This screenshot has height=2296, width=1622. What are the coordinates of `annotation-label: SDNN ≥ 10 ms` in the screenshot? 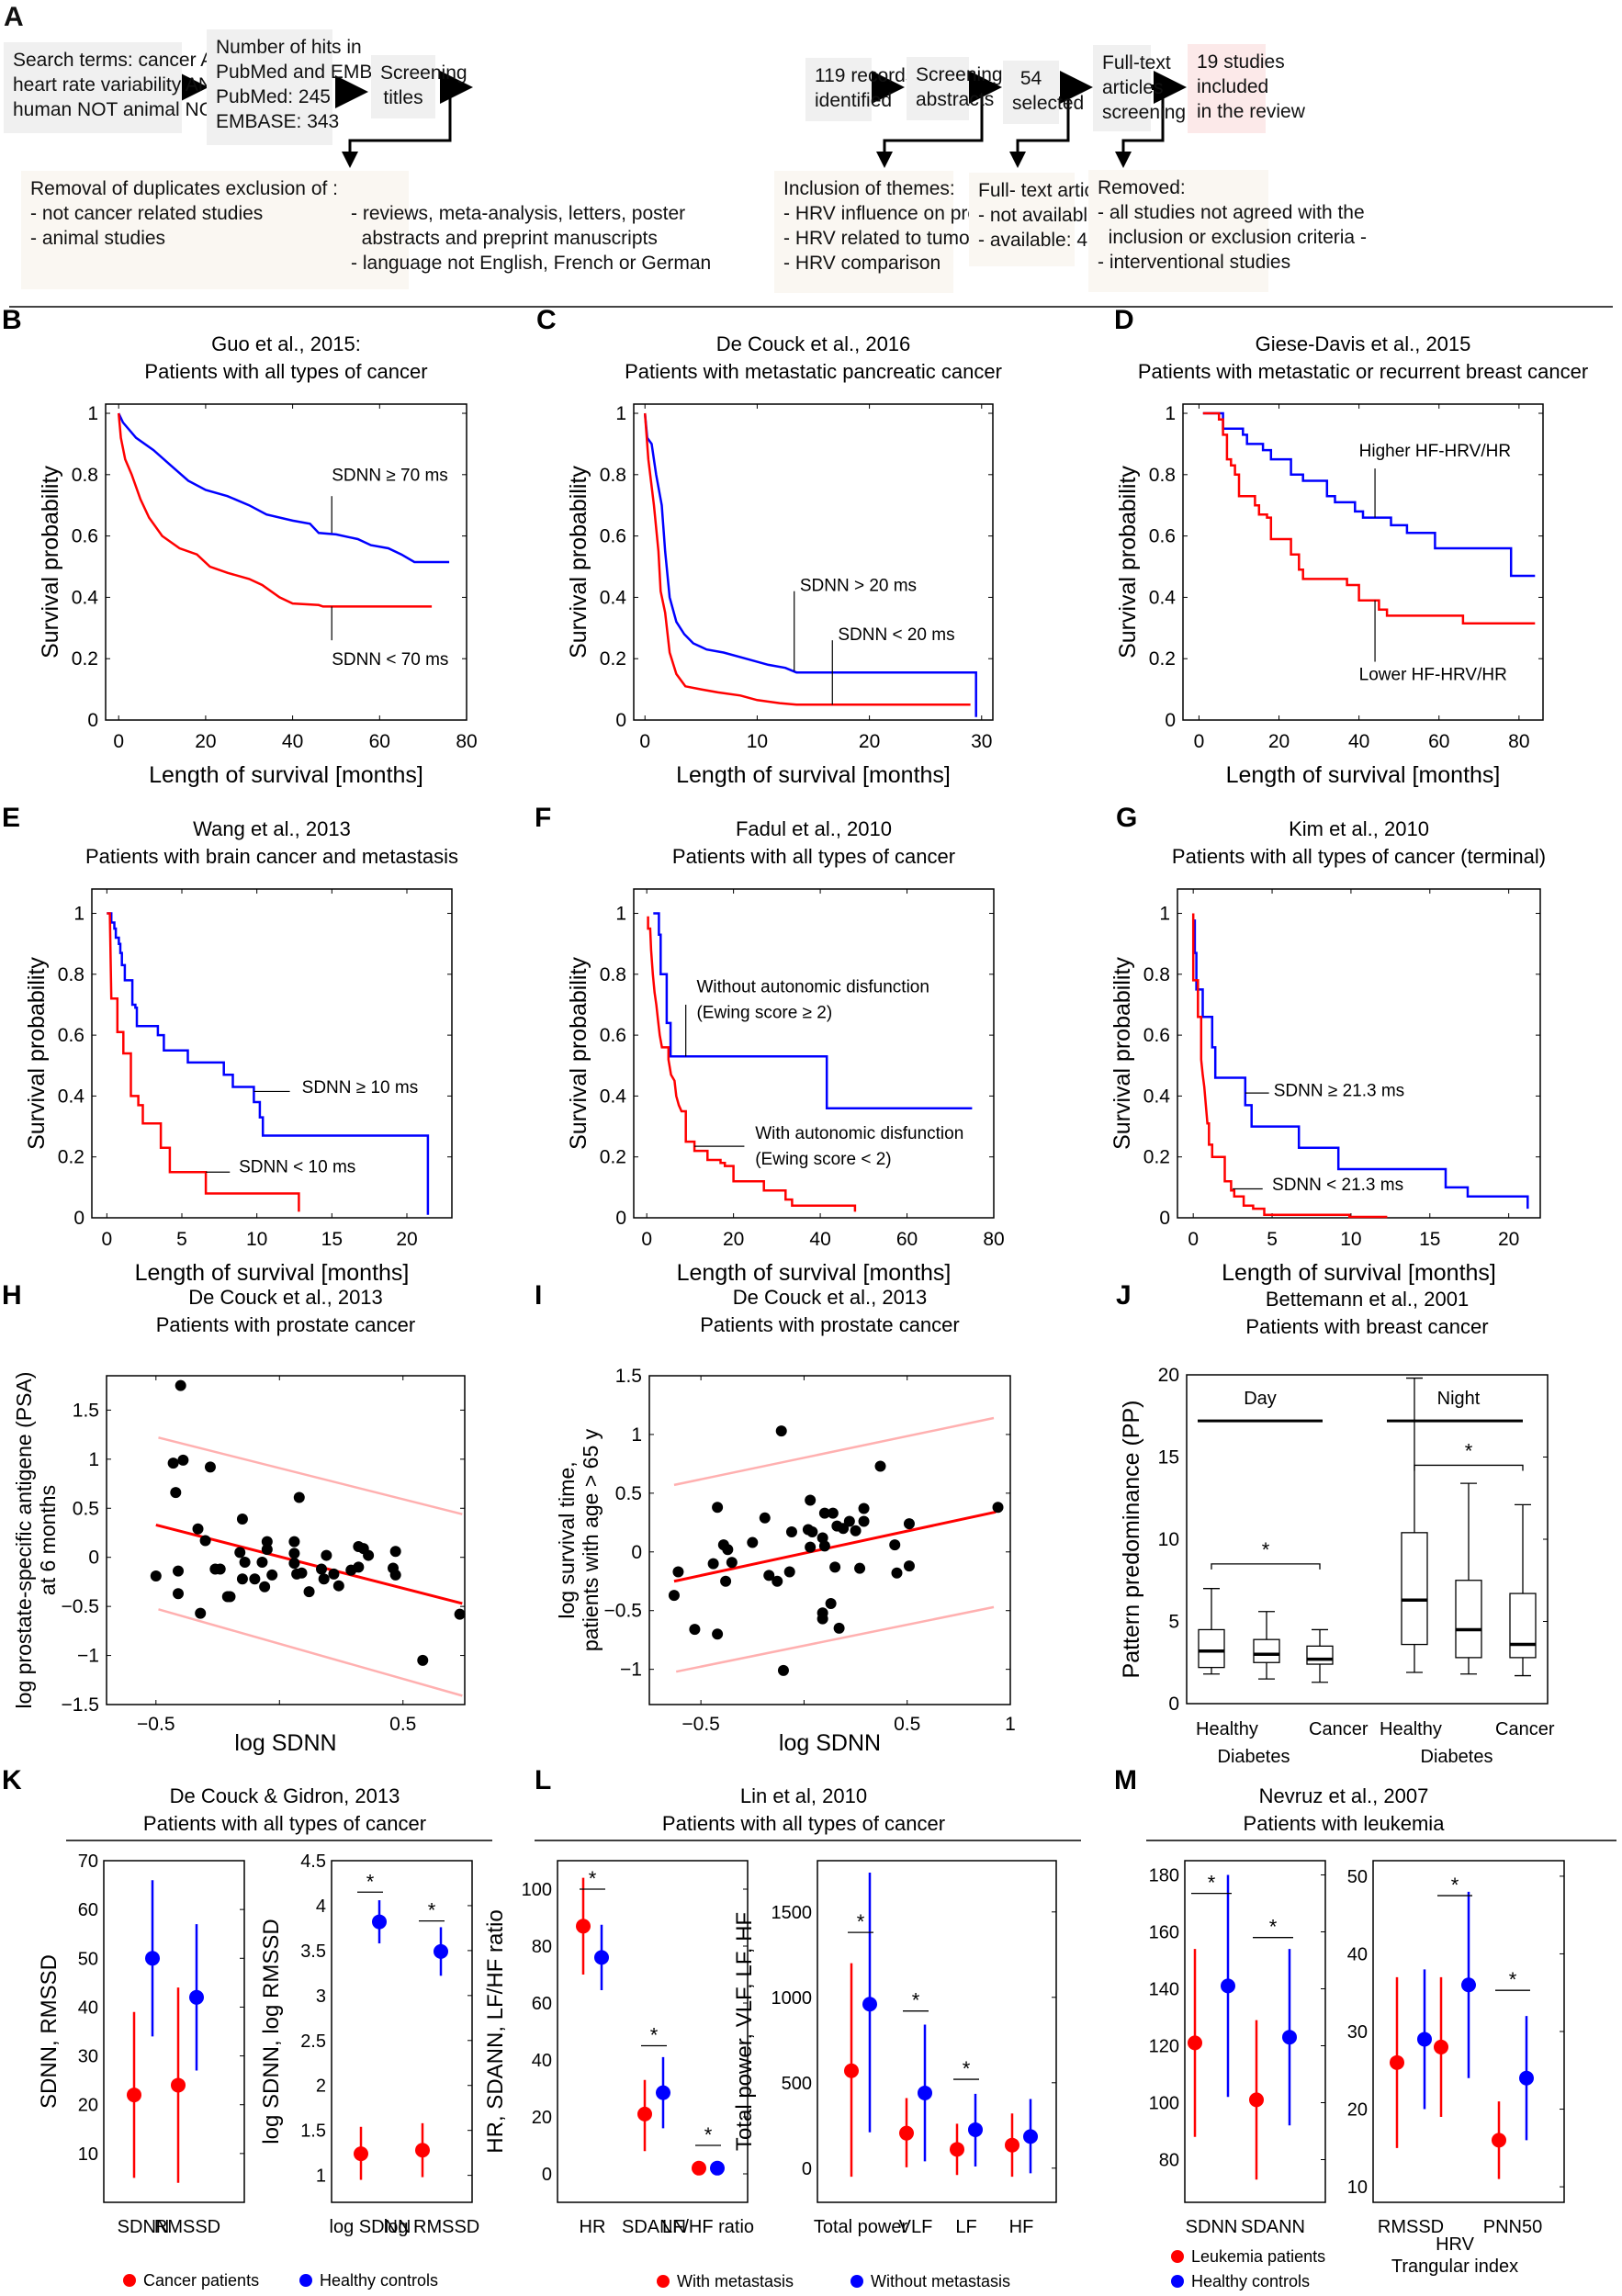 It's located at (361, 1087).